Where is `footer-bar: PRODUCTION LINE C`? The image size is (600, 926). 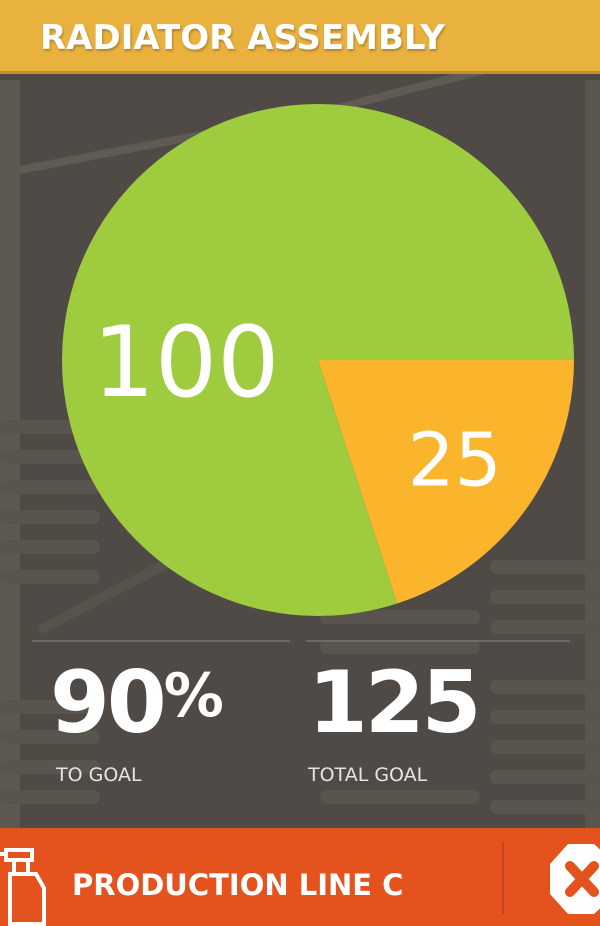
footer-bar: PRODUCTION LINE C is located at coordinates (300, 877).